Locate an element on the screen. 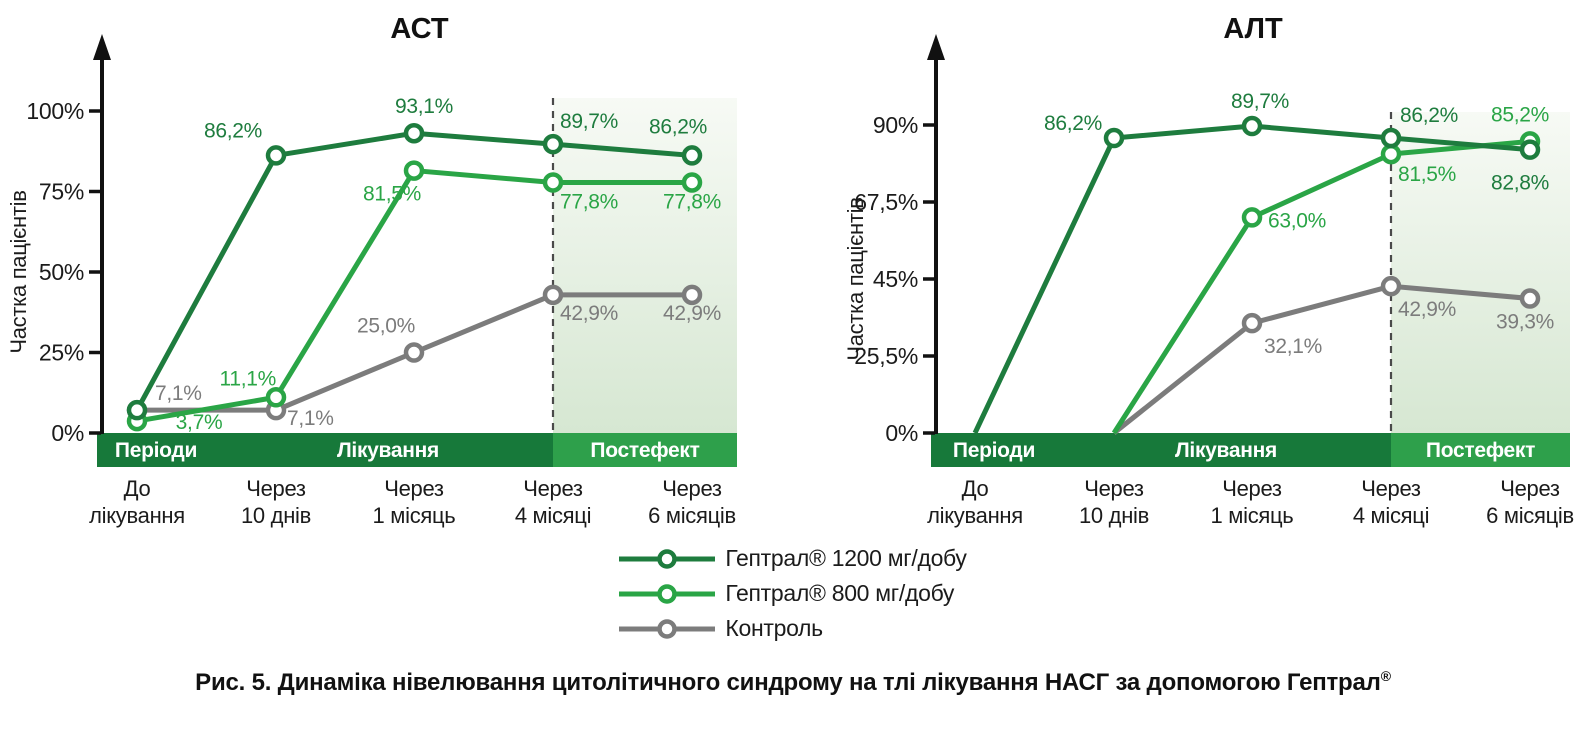 The width and height of the screenshot is (1586, 741). chart-title: АСТ is located at coordinates (419, 29).